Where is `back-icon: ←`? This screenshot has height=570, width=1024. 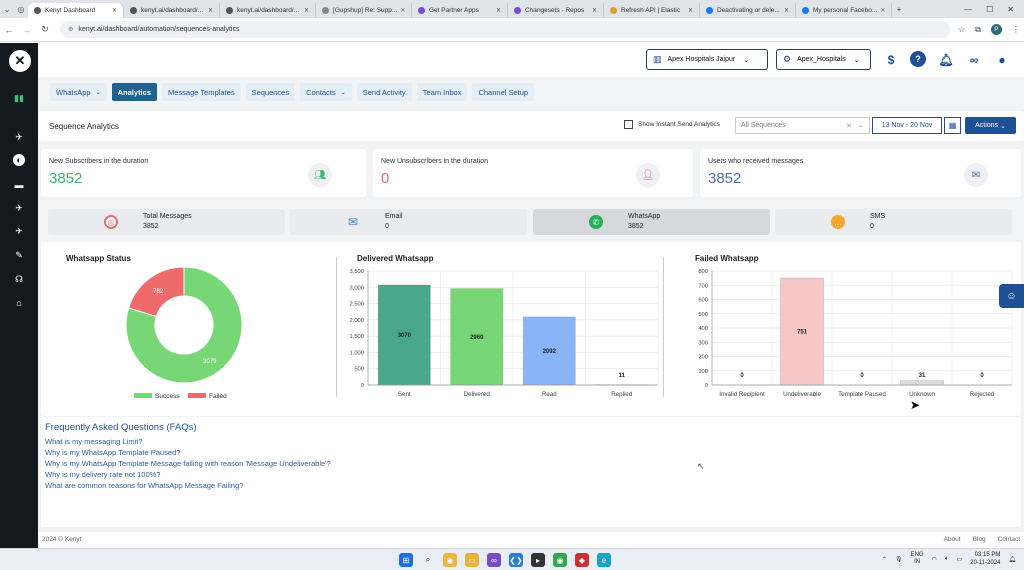 back-icon: ← is located at coordinates (9, 29).